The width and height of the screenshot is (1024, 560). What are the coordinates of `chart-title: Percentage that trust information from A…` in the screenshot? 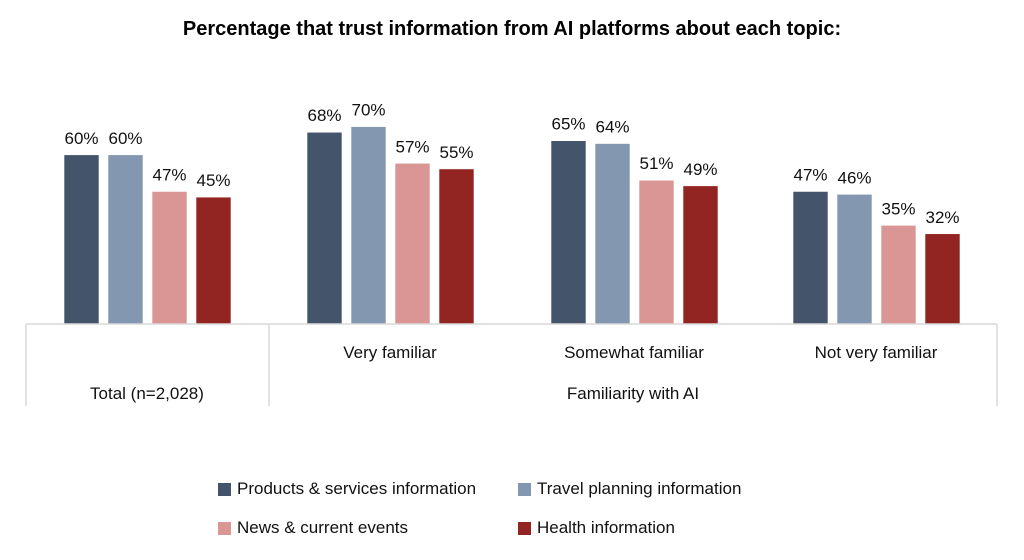 It's located at (512, 29).